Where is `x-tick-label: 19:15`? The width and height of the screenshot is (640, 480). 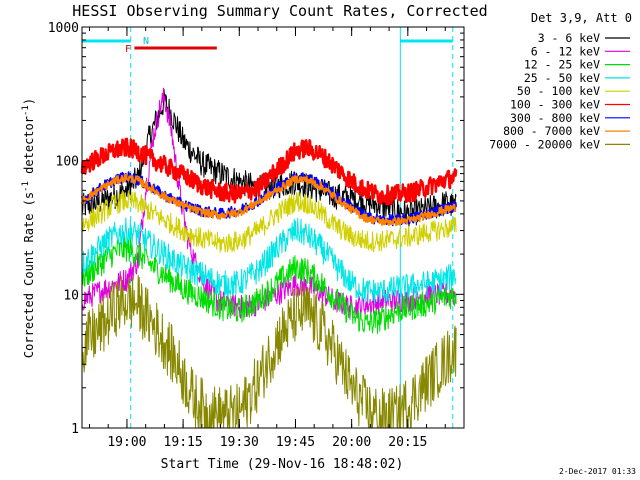 x-tick-label: 19:15 is located at coordinates (183, 442).